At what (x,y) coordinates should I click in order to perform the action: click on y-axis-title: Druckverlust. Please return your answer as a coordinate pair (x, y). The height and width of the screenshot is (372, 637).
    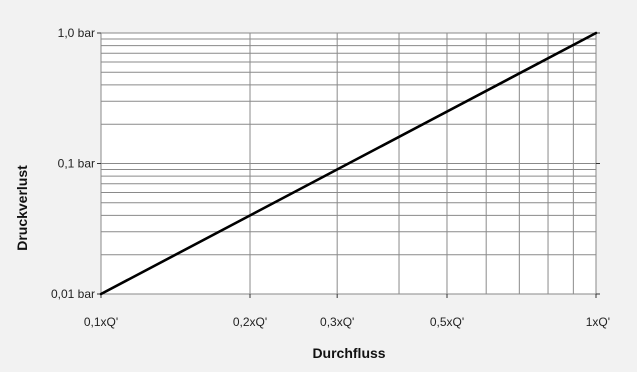
    Looking at the image, I should click on (22, 208).